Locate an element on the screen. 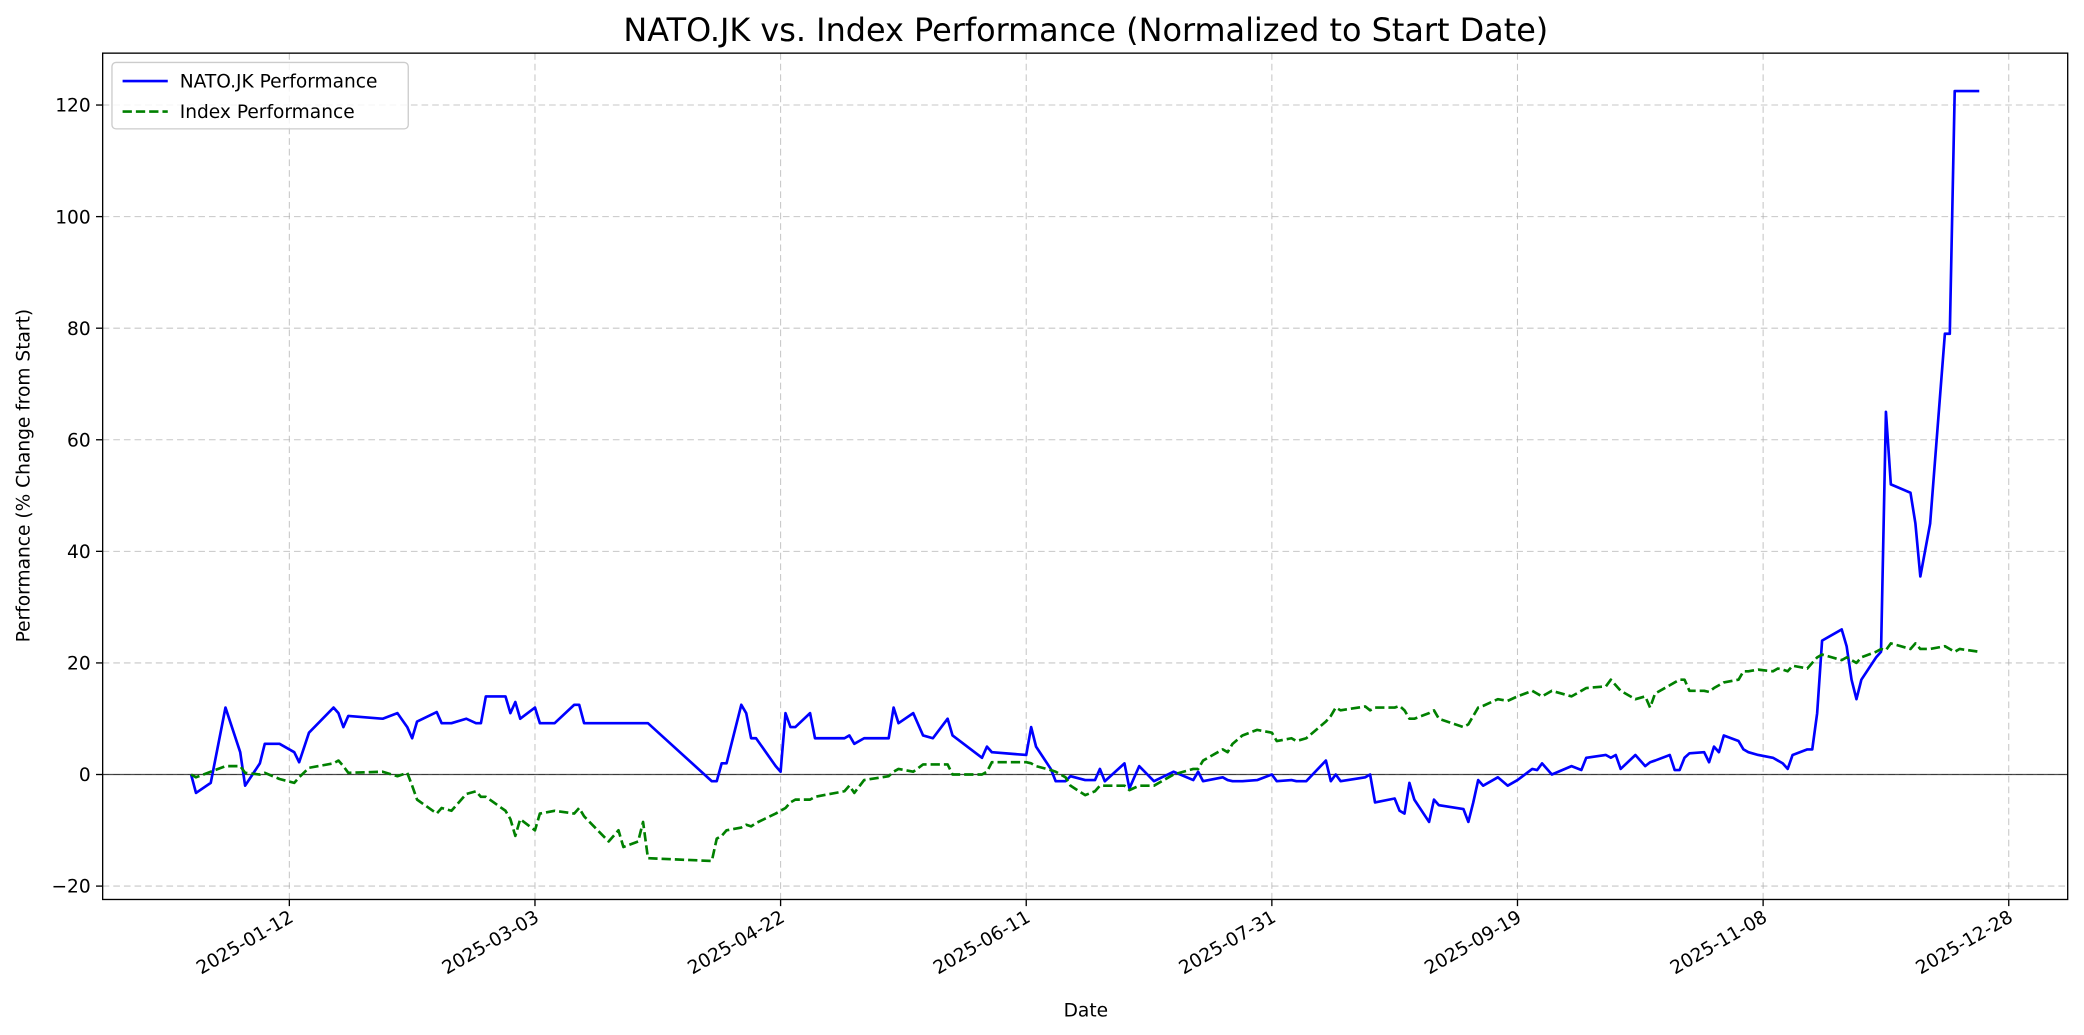 The image size is (2084, 1035). legend-label: Index Performance is located at coordinates (267, 112).